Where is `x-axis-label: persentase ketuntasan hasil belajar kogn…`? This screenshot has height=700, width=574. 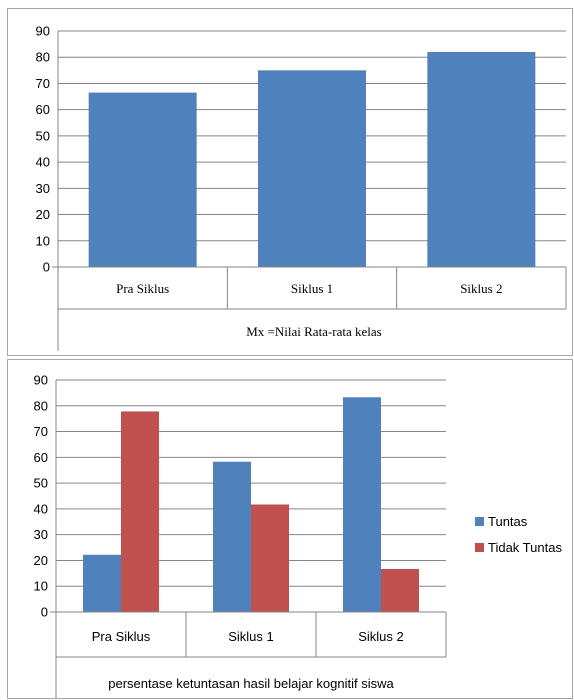
x-axis-label: persentase ketuntasan hasil belajar kogn… is located at coordinates (251, 683).